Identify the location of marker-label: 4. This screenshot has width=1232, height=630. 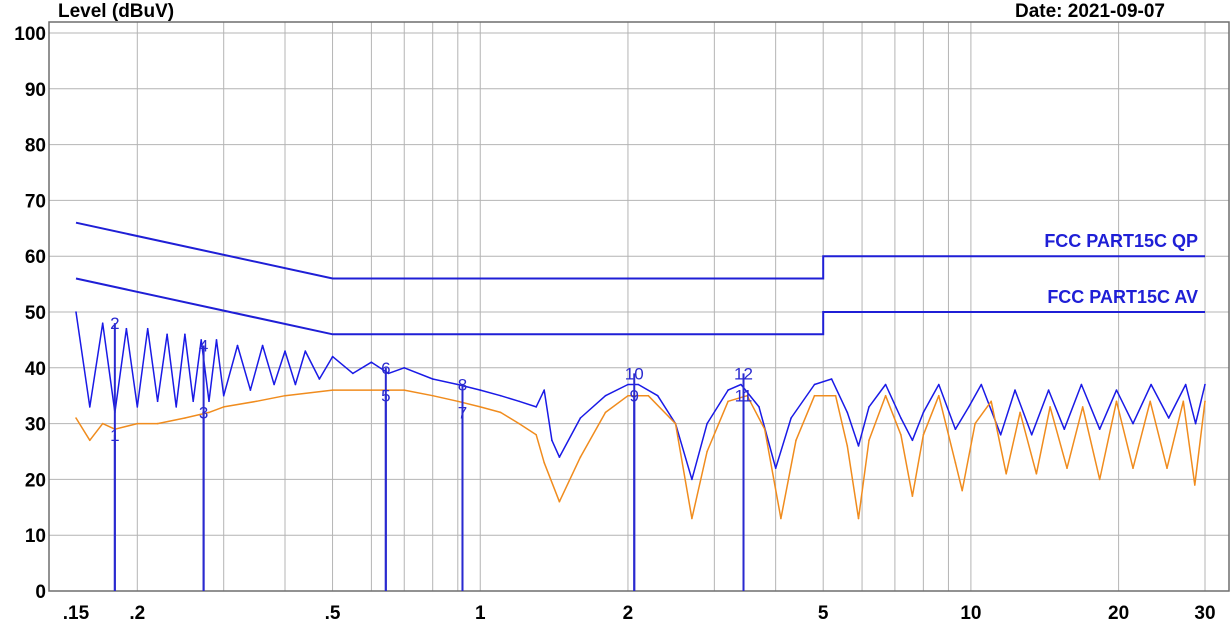
(203, 345).